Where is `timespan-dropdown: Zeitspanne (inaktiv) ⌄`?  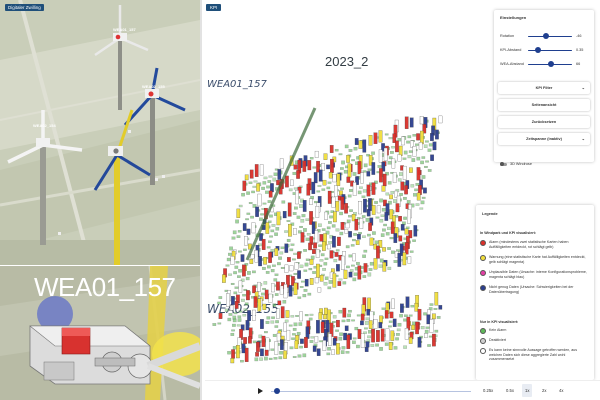 timespan-dropdown: Zeitspanne (inaktiv) ⌄ is located at coordinates (544, 139).